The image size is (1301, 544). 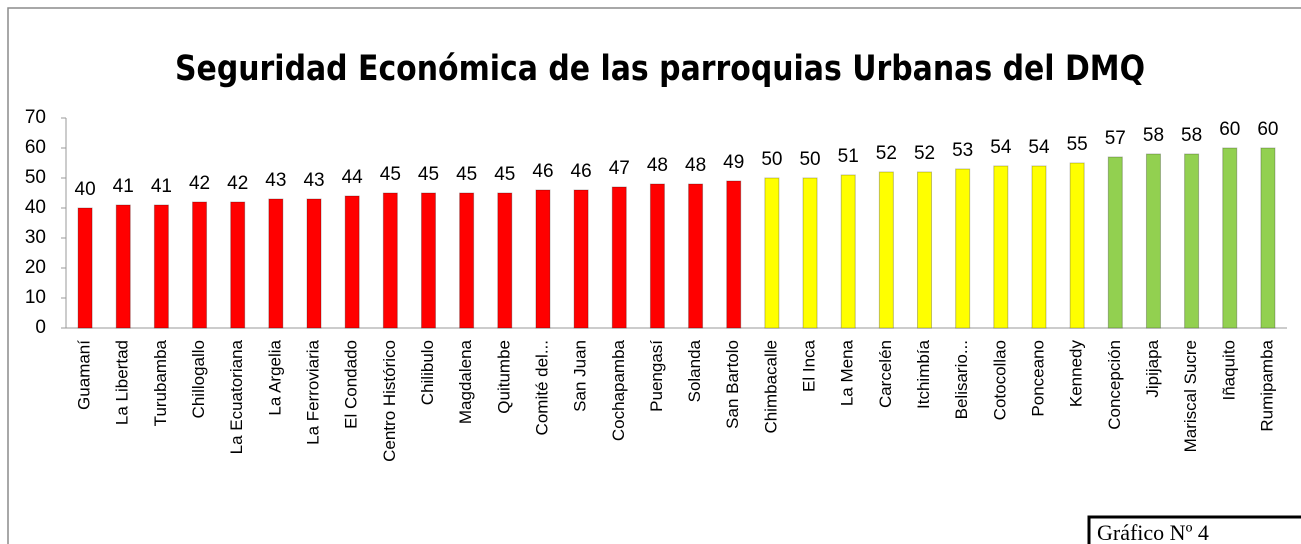 What do you see at coordinates (160, 382) in the screenshot?
I see `x-tick-label: Turubamba` at bounding box center [160, 382].